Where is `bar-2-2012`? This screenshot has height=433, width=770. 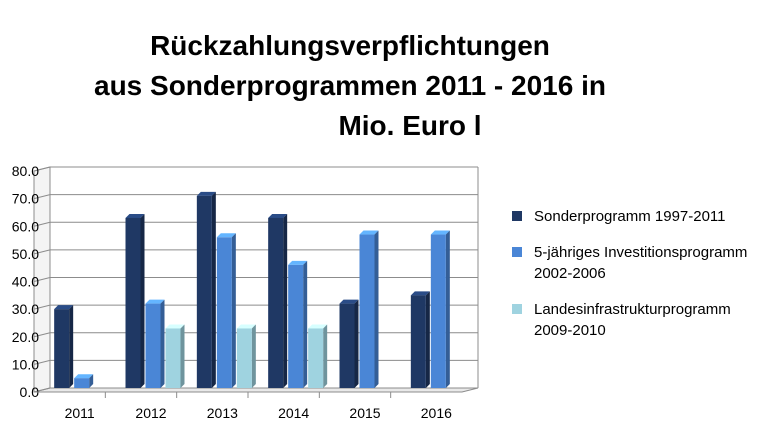 bar-2-2012 is located at coordinates (153, 345).